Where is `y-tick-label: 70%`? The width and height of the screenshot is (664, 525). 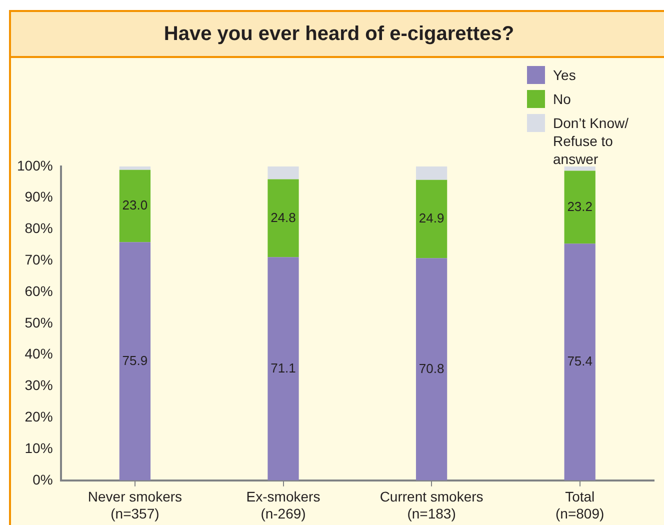
y-tick-label: 70% is located at coordinates (38, 259).